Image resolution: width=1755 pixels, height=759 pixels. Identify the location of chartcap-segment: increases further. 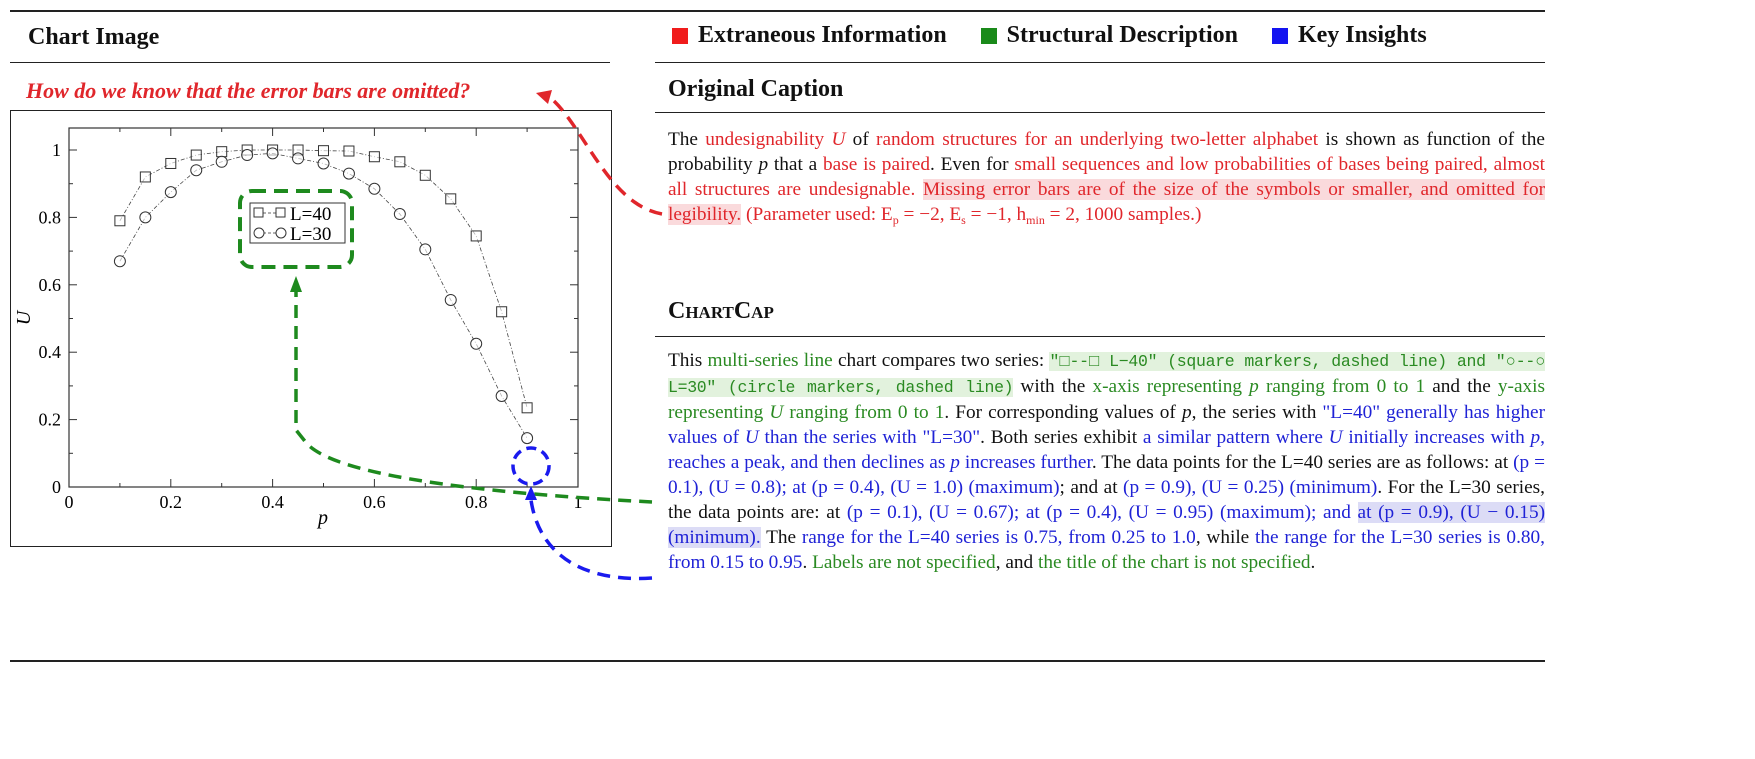
(1025, 462).